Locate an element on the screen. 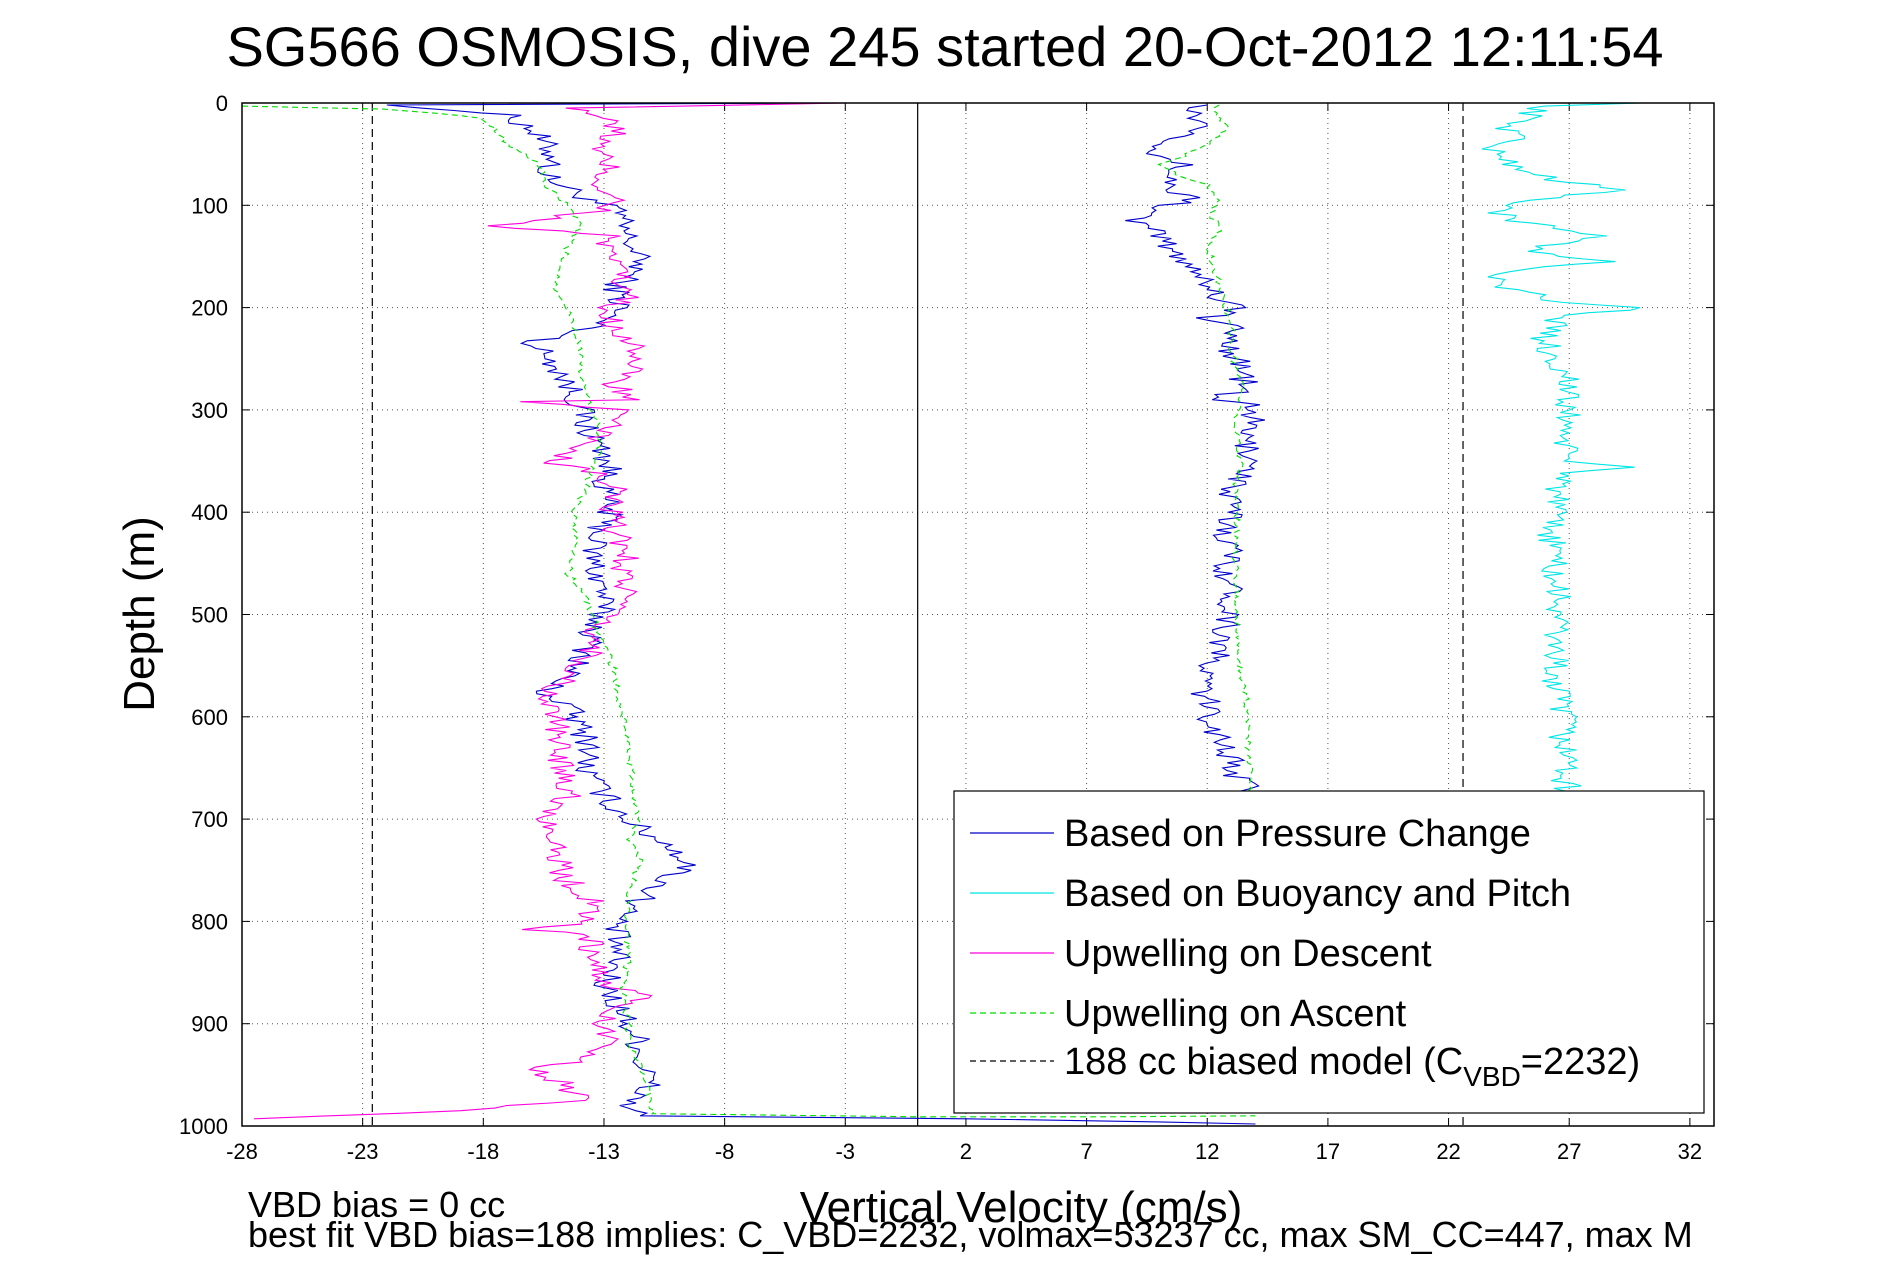 The height and width of the screenshot is (1262, 1891). x-axis-label: Vertical Velocity (cm/s) is located at coordinates (1021, 1207).